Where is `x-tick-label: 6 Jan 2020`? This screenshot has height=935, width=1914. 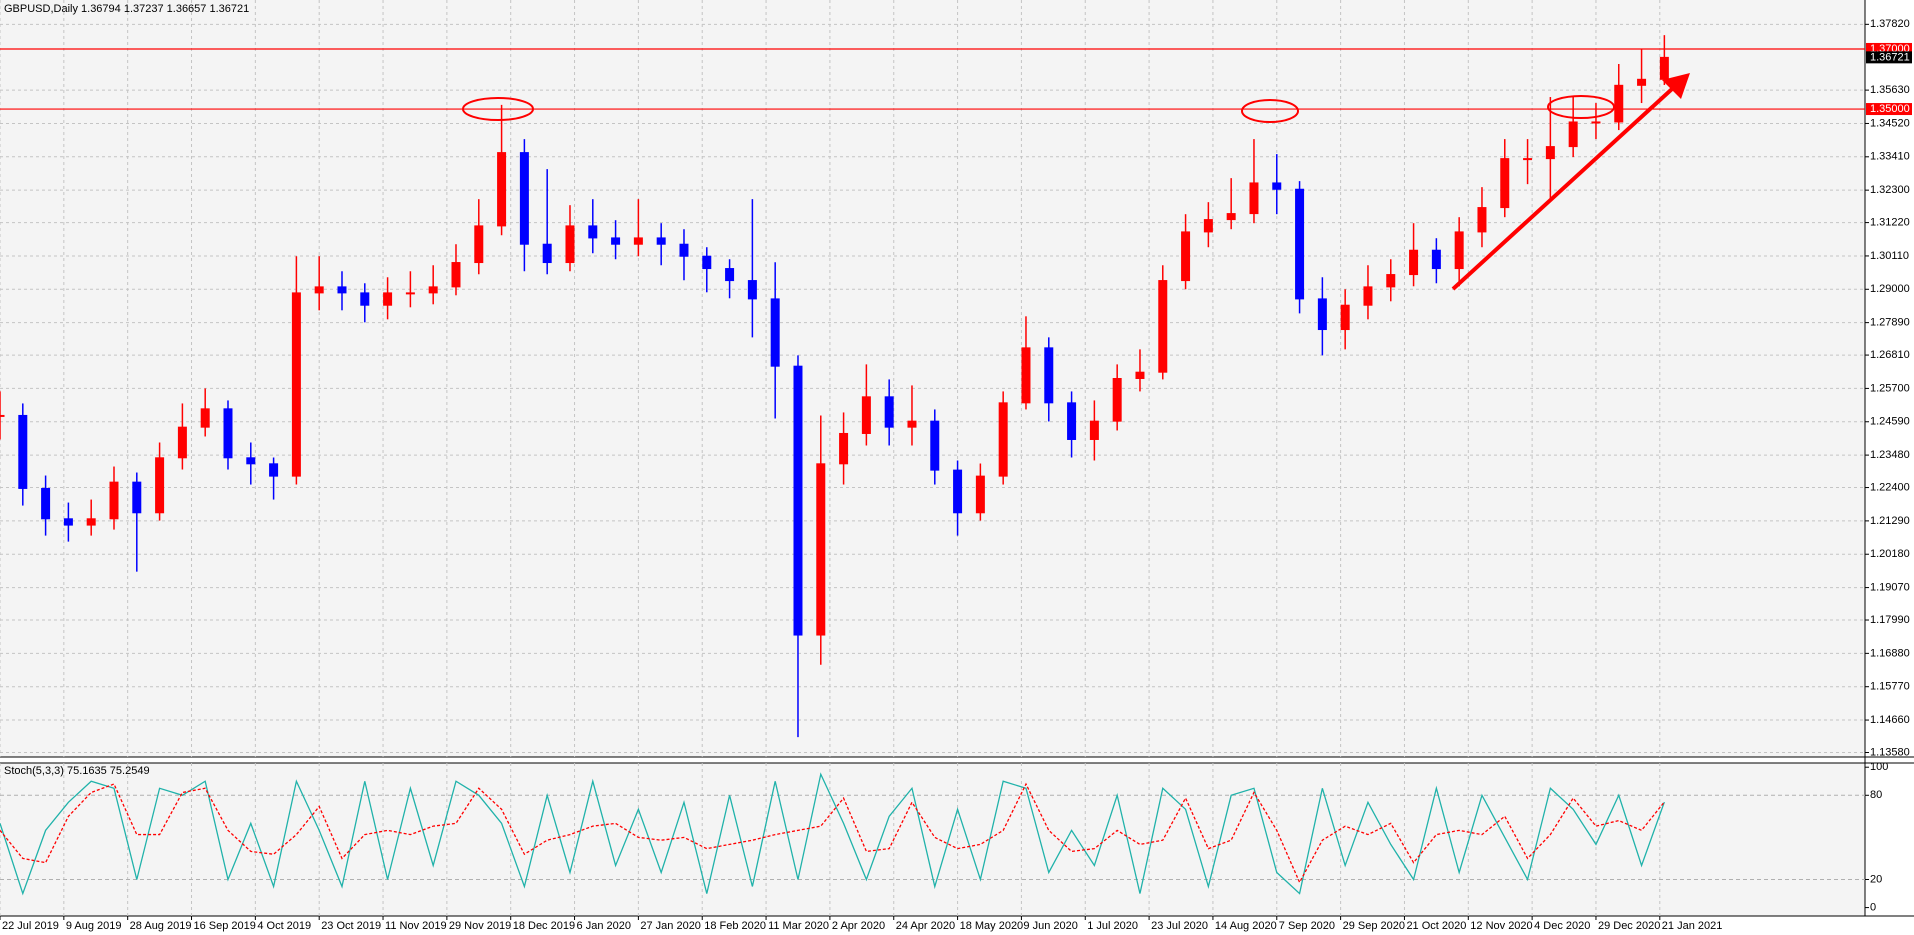 x-tick-label: 6 Jan 2020 is located at coordinates (604, 926).